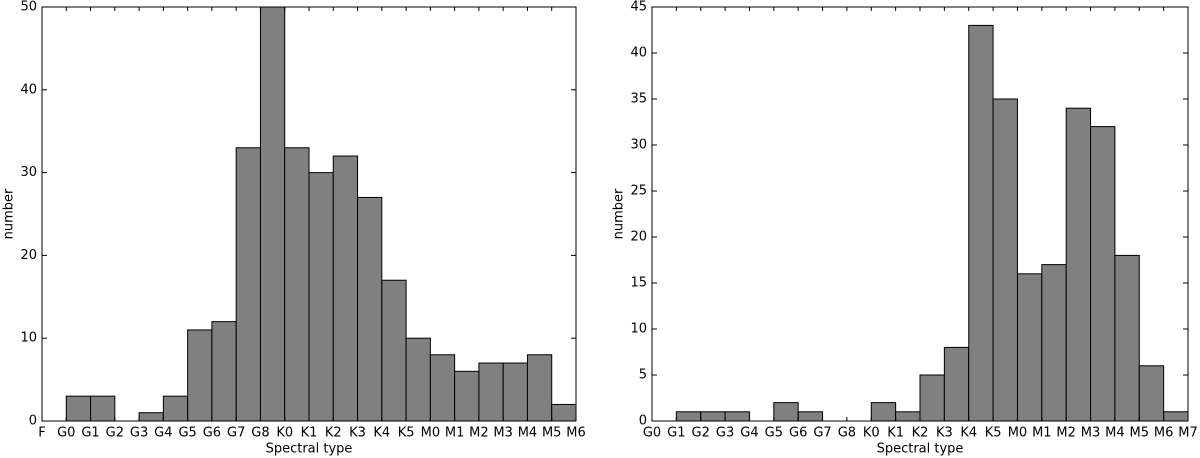 This screenshot has width=1200, height=458. Describe the element at coordinates (503, 433) in the screenshot. I see `x-tick-label: M3` at that location.